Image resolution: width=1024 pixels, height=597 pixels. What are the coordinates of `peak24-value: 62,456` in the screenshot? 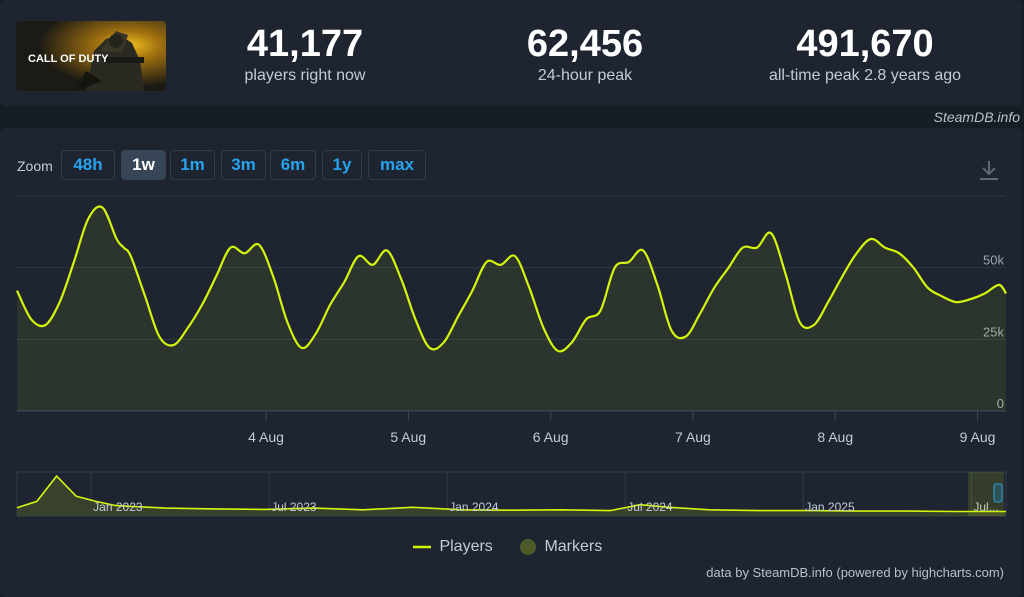 It's located at (585, 44).